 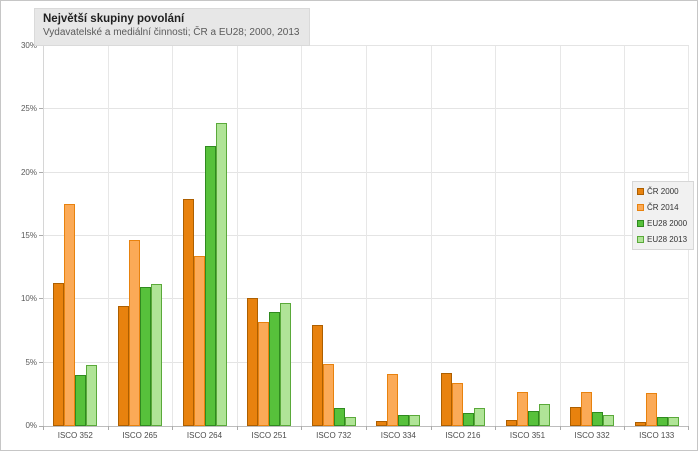 I want to click on legend-item-r-2000: ČR 2000, so click(x=663, y=191).